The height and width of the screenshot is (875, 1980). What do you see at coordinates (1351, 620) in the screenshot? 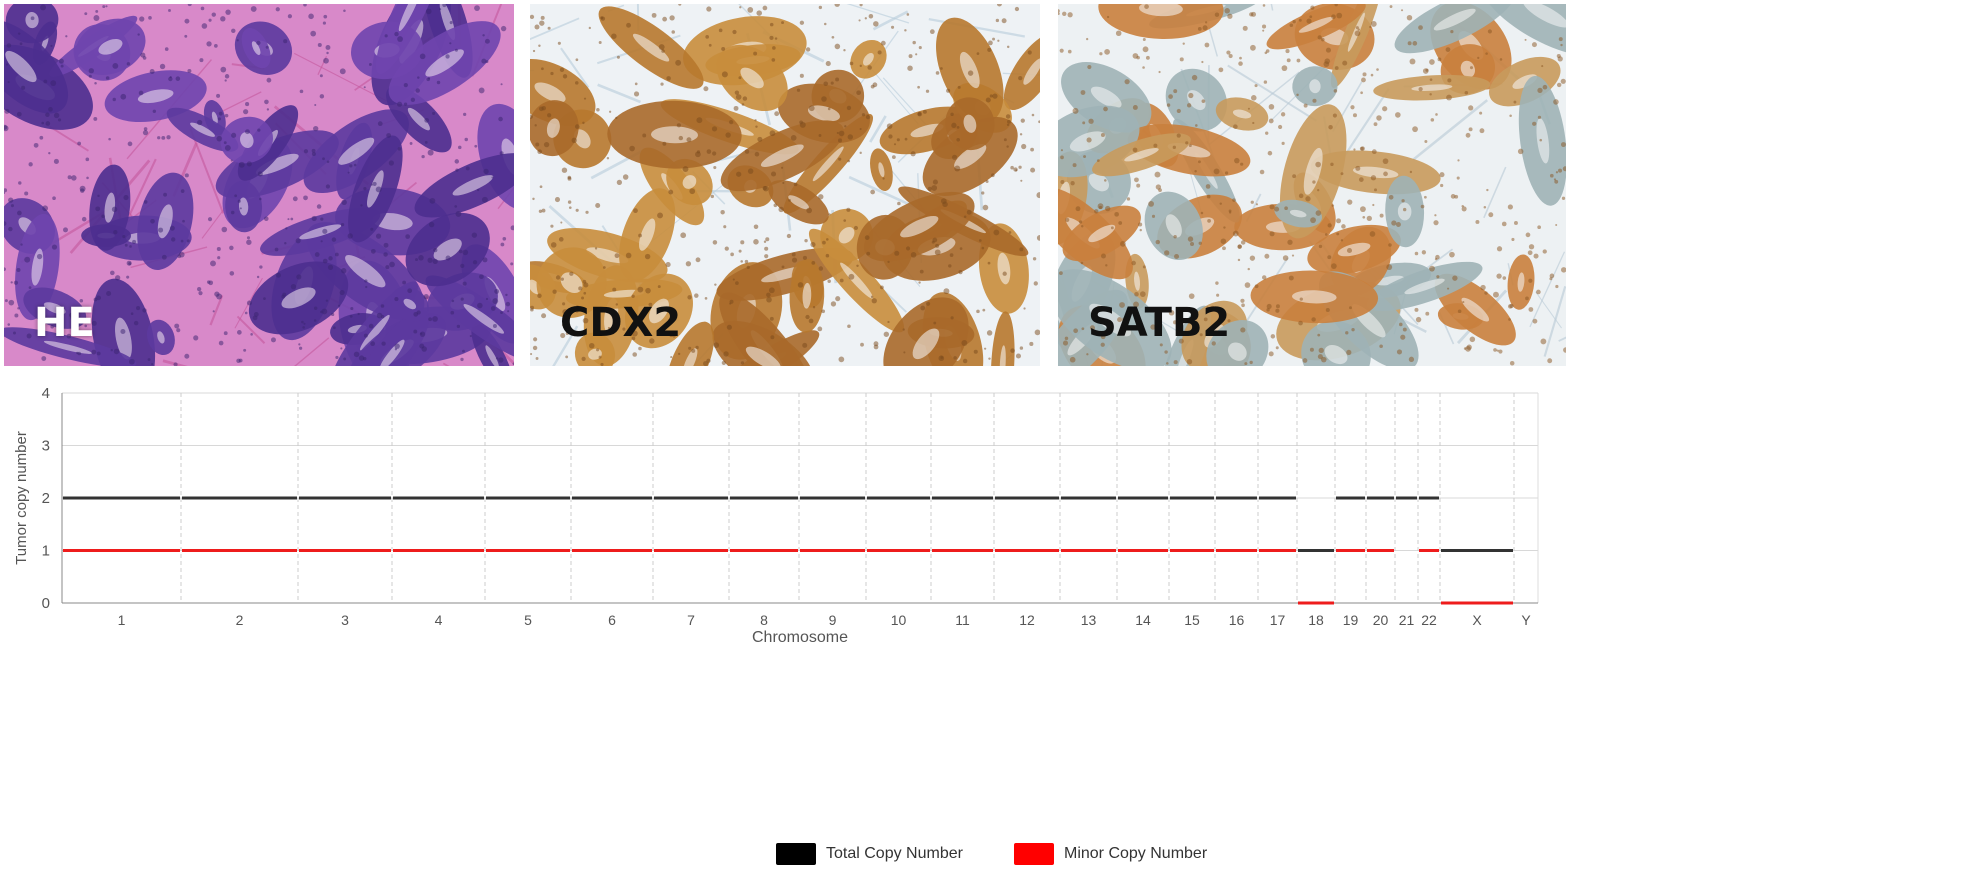
I see `x-tick-label: 19` at bounding box center [1351, 620].